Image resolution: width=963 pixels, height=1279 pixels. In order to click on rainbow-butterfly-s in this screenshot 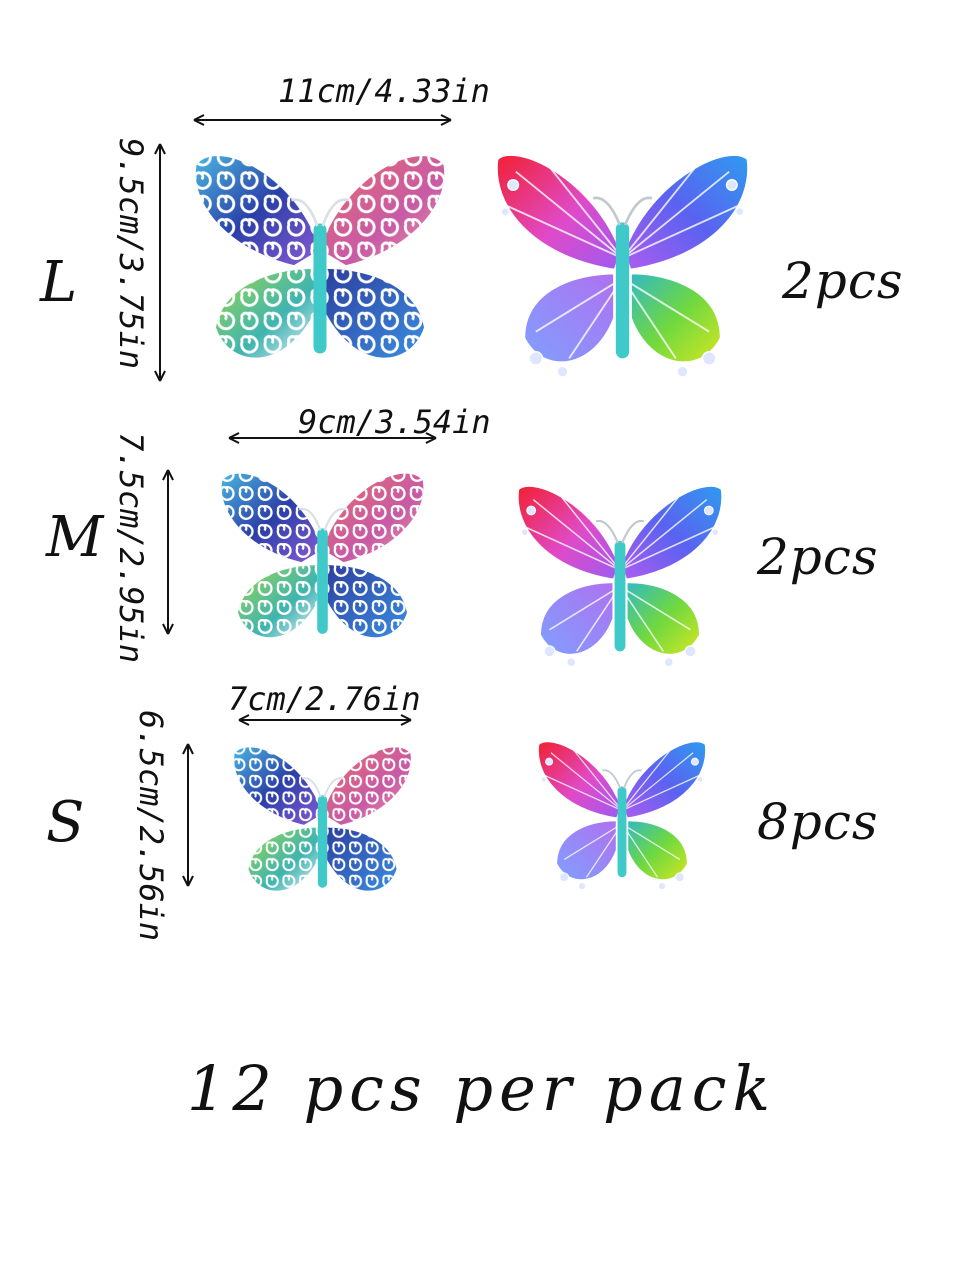, I will do `click(622, 815)`.